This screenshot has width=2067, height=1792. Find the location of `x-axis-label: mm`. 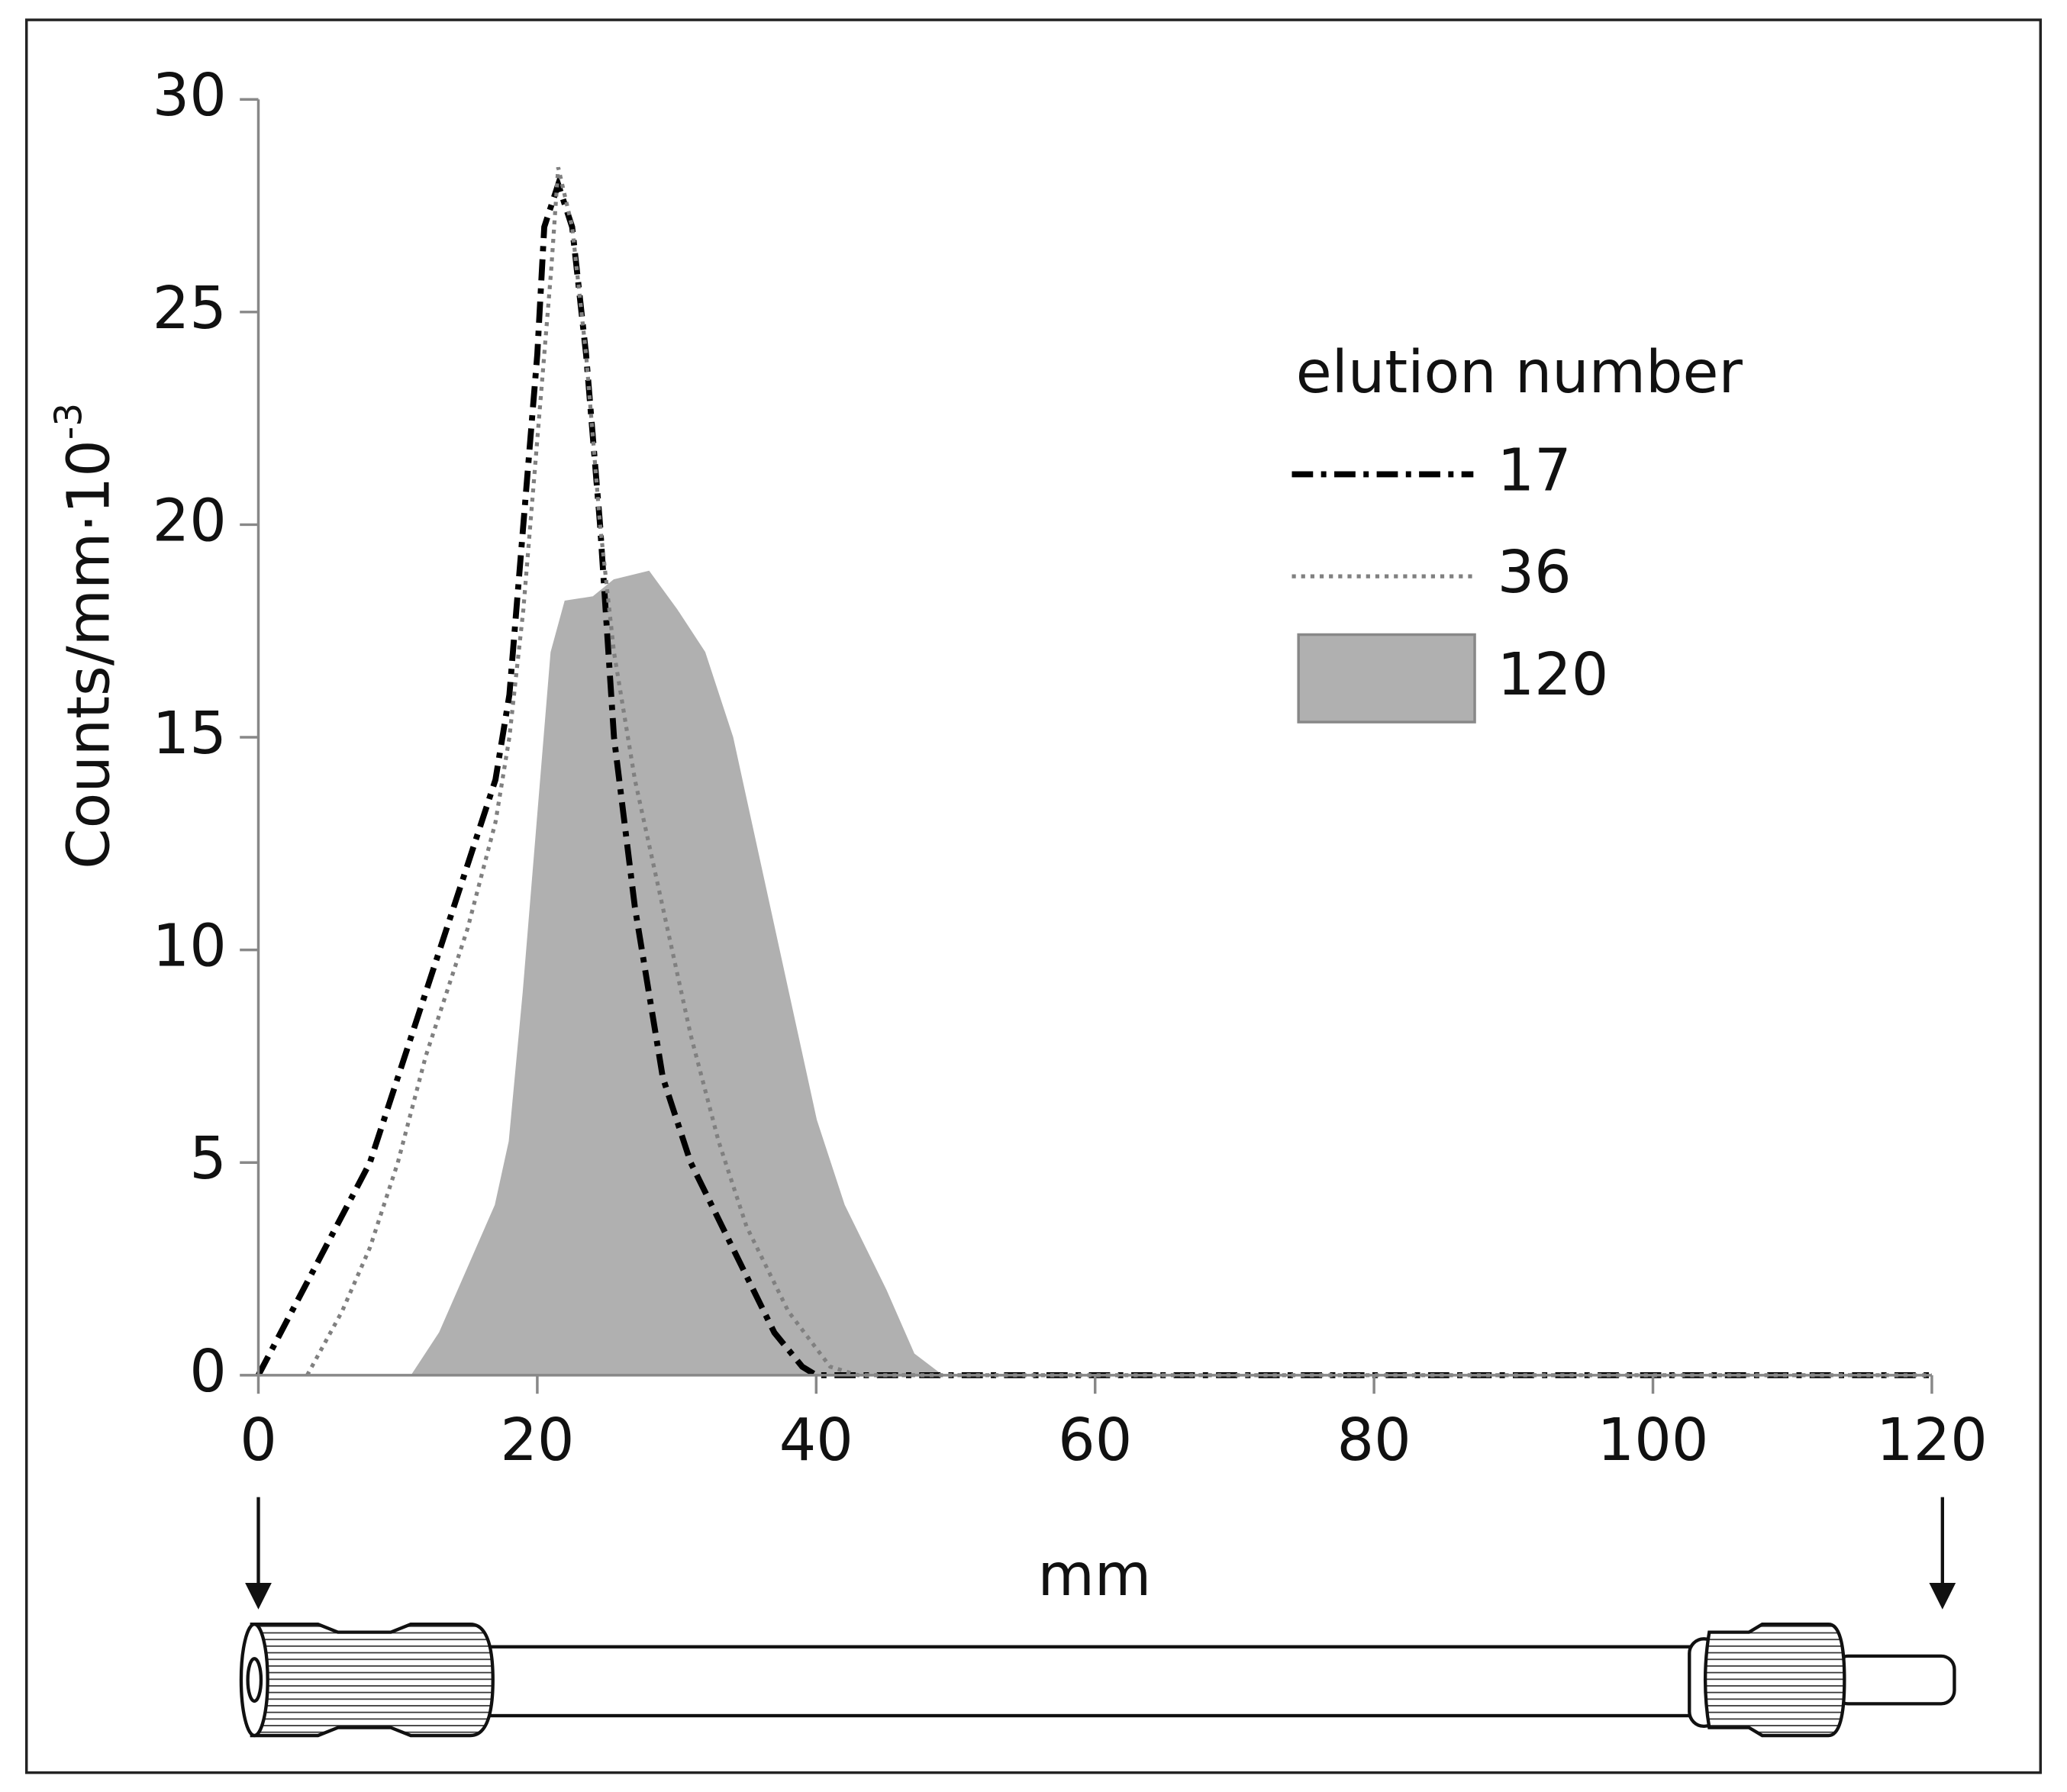

x-axis-label: mm is located at coordinates (1094, 1576).